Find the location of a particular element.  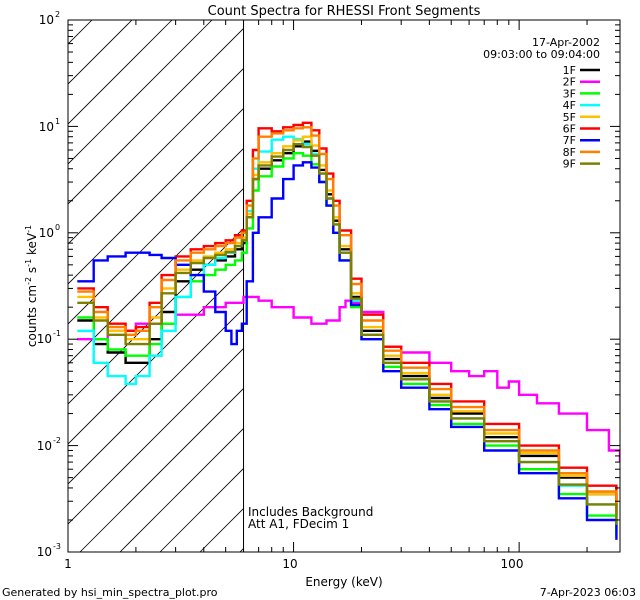

legend-label-3F: 3F is located at coordinates (569, 93).